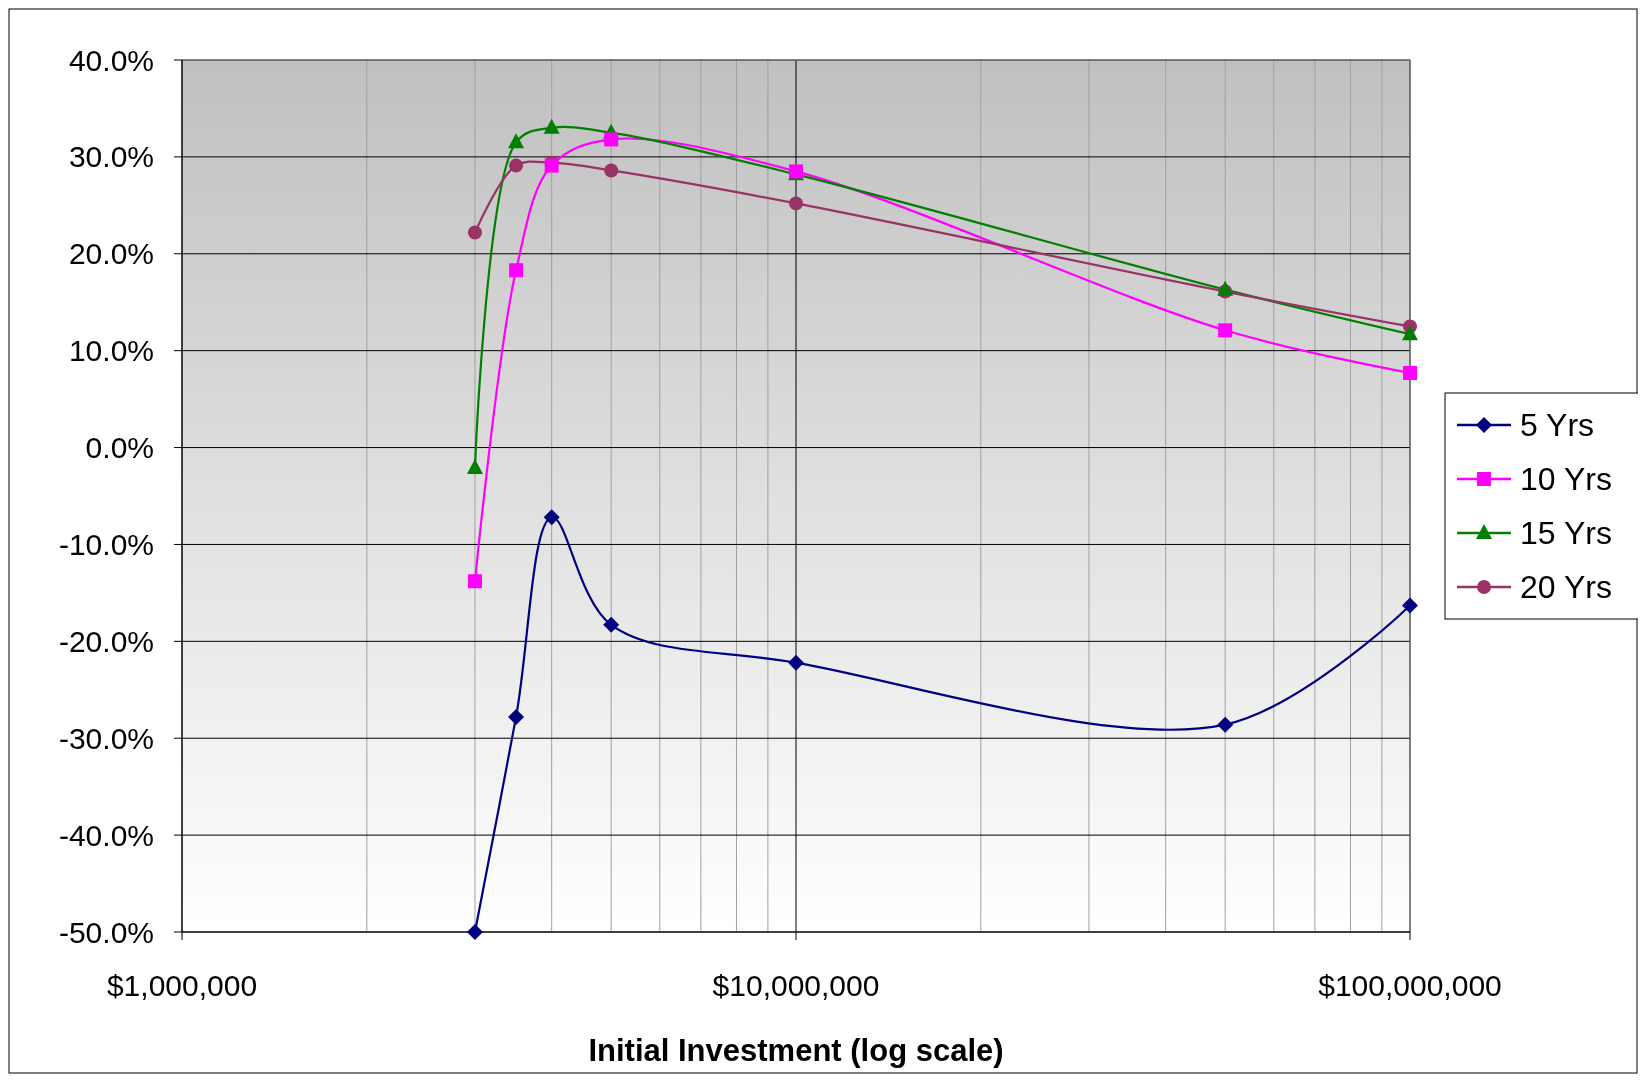  I want to click on legend-label: 10 Yrs, so click(1566, 479).